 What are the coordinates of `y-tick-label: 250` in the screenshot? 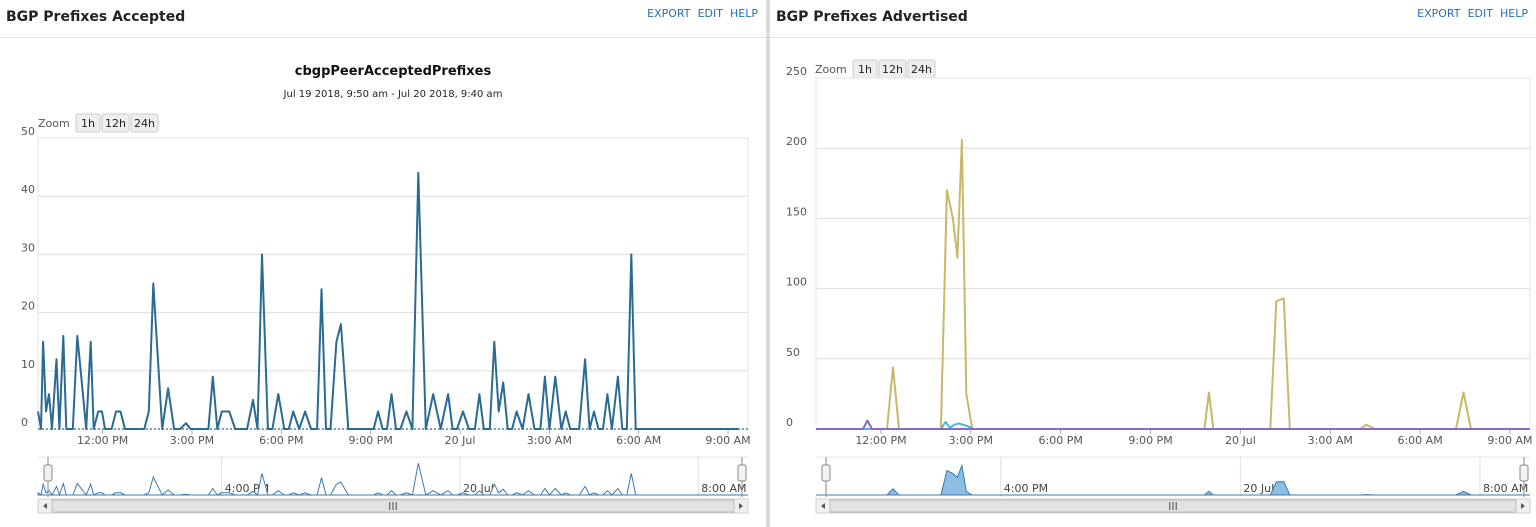 It's located at (796, 71).